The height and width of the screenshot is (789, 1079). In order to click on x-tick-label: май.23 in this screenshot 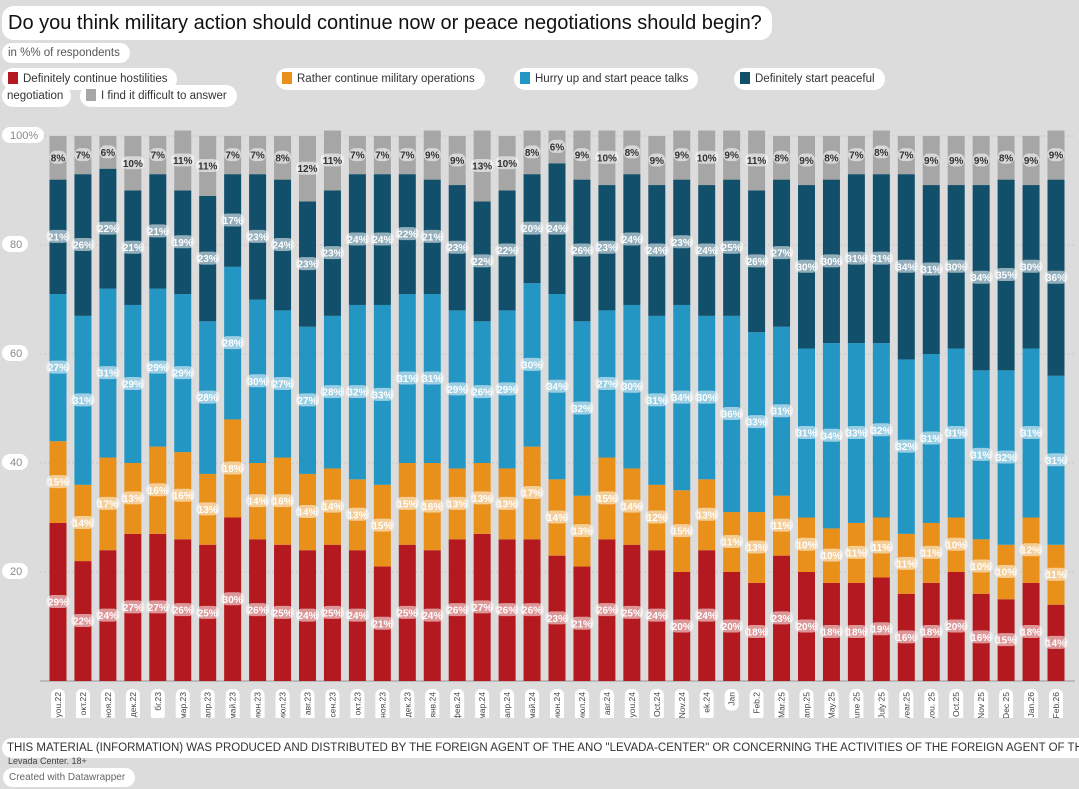, I will do `click(233, 705)`.